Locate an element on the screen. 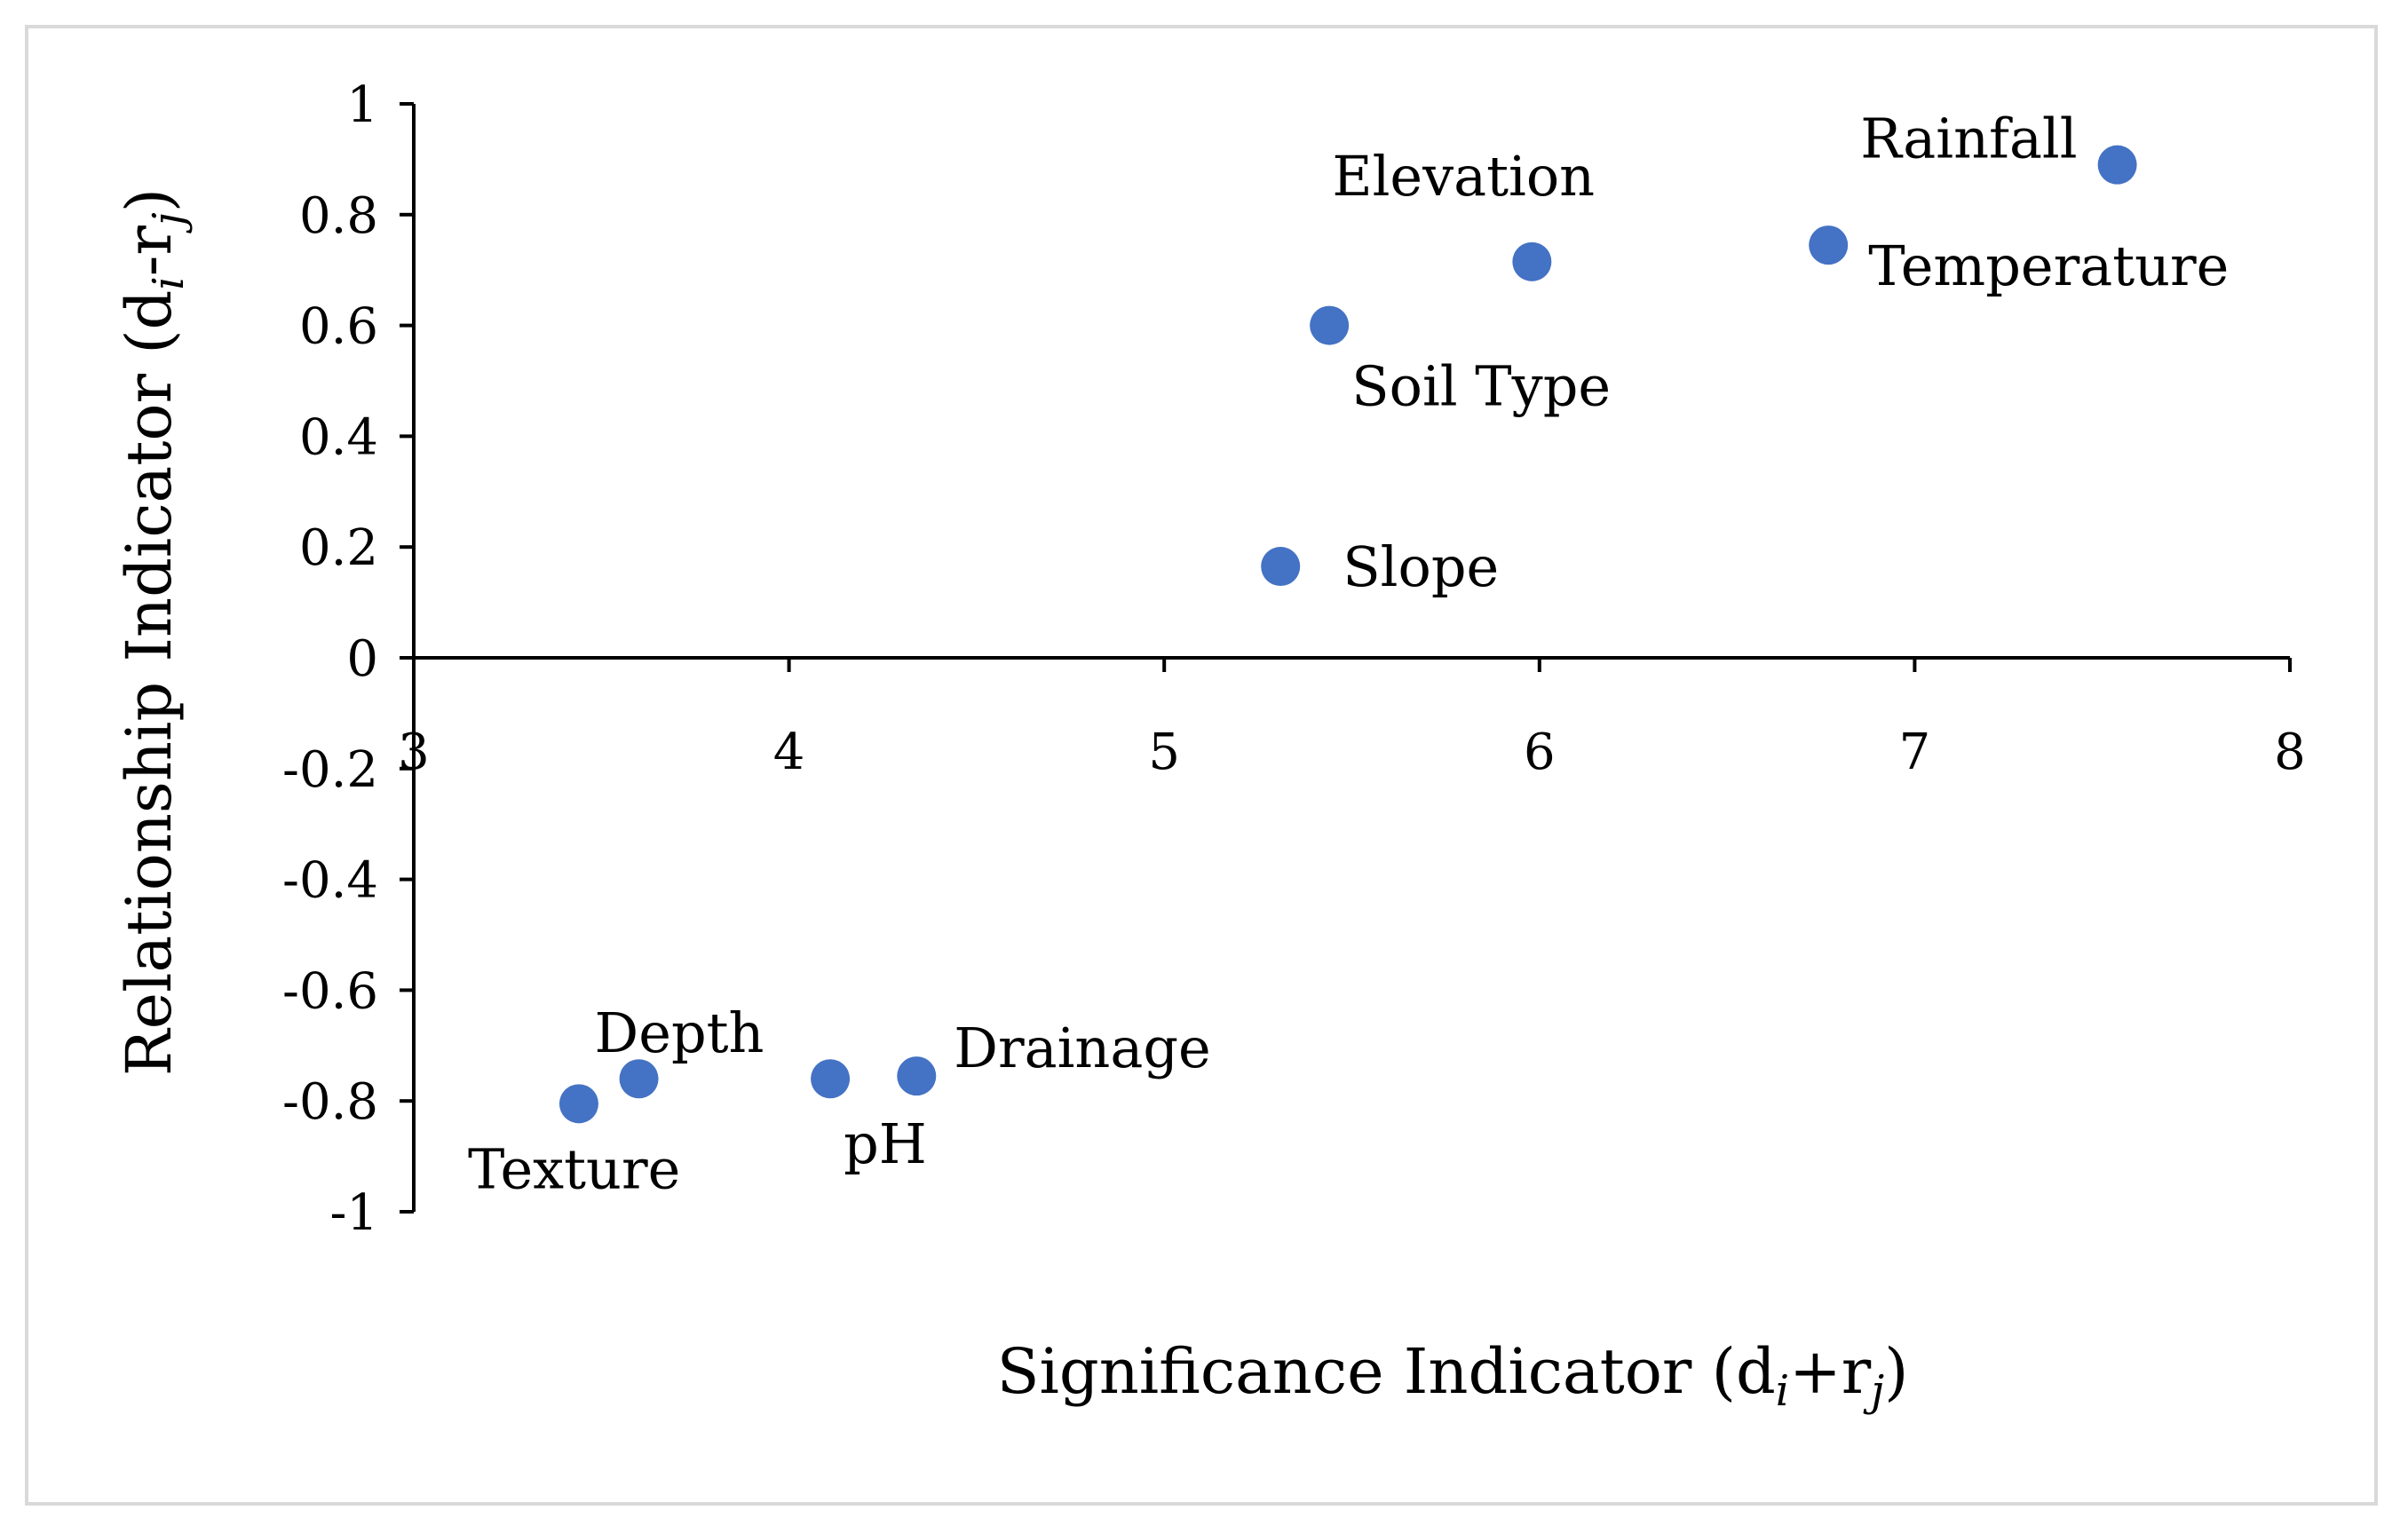 This screenshot has width=2408, height=1534. x-tick-label: 7 is located at coordinates (1915, 752).